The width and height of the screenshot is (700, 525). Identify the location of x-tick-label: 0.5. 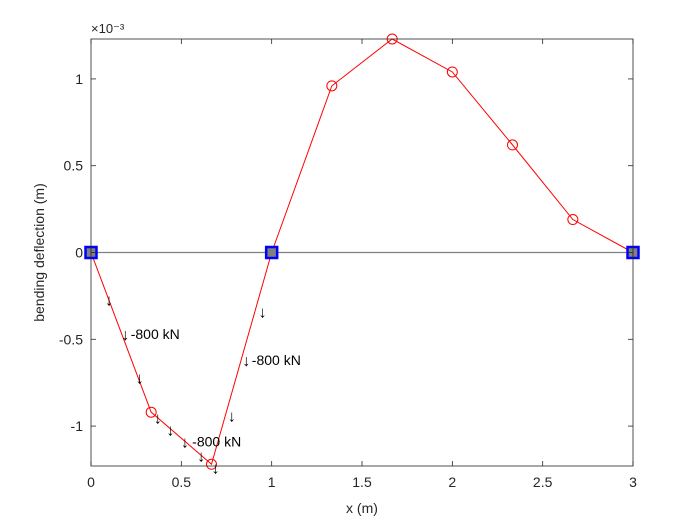
(182, 482).